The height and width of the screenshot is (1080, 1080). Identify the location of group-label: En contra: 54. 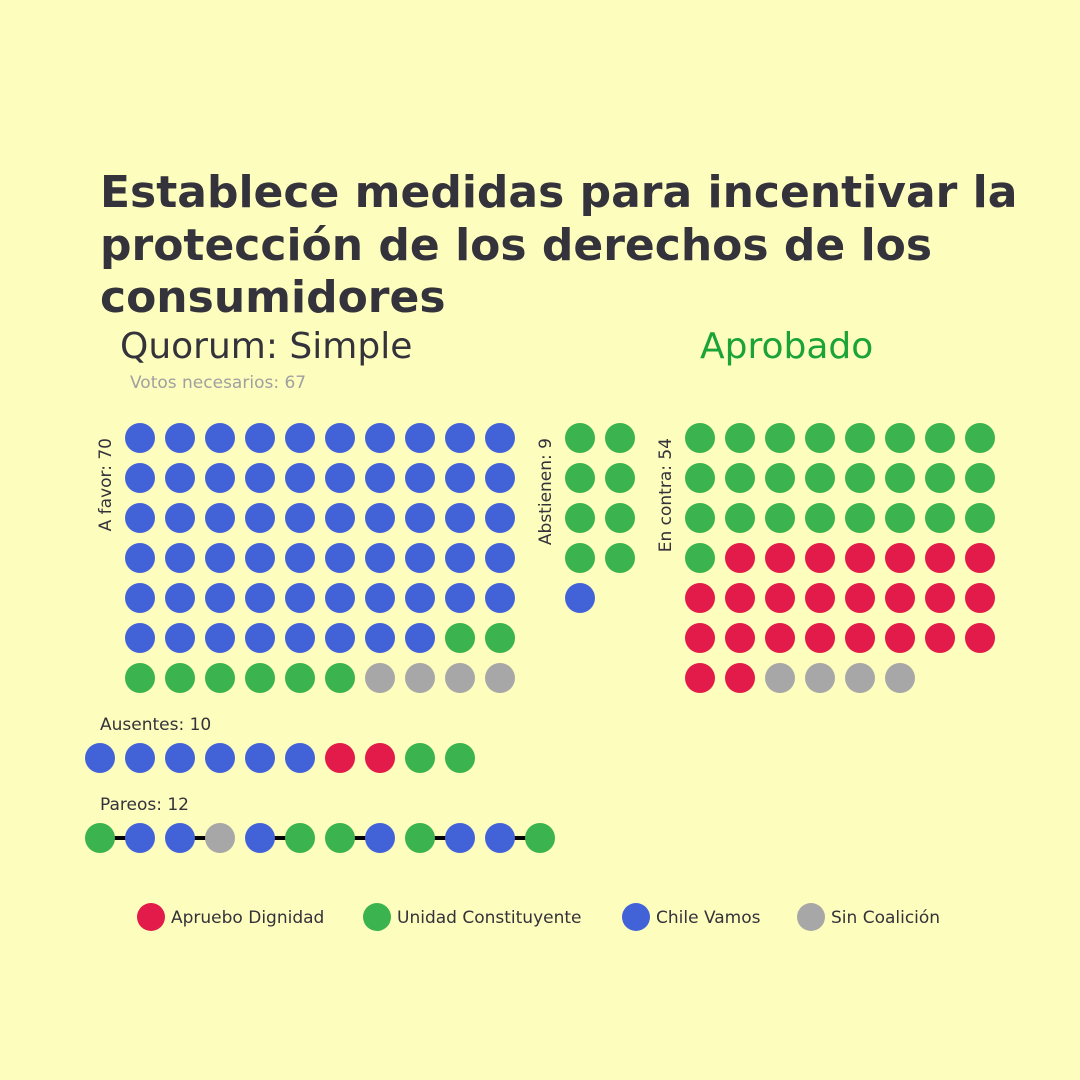
(666, 495).